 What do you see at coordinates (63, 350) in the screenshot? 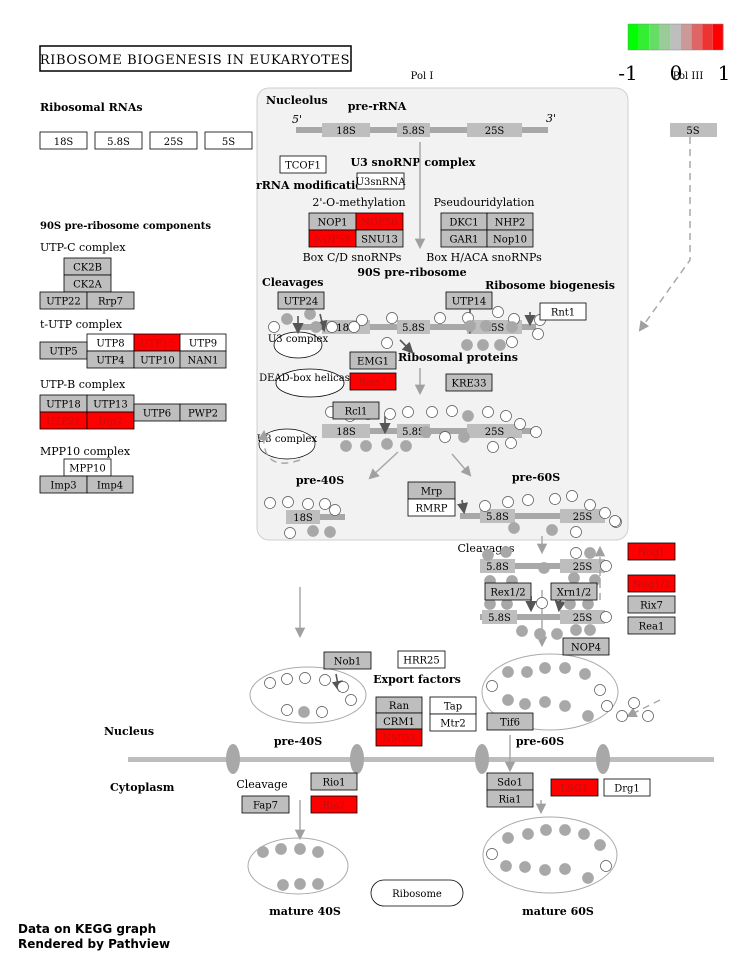
I see `gene-utp5: UTP5` at bounding box center [63, 350].